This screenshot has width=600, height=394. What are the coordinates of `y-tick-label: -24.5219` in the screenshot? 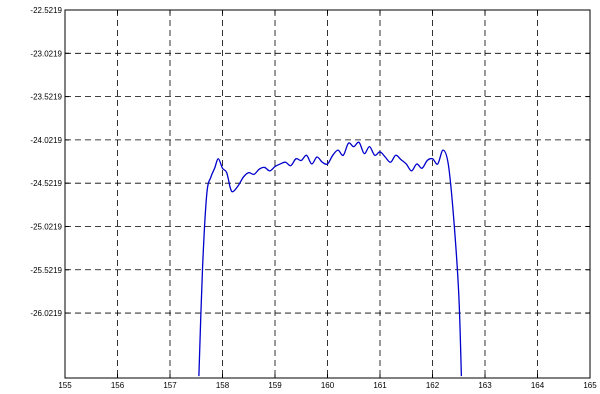 It's located at (46, 183).